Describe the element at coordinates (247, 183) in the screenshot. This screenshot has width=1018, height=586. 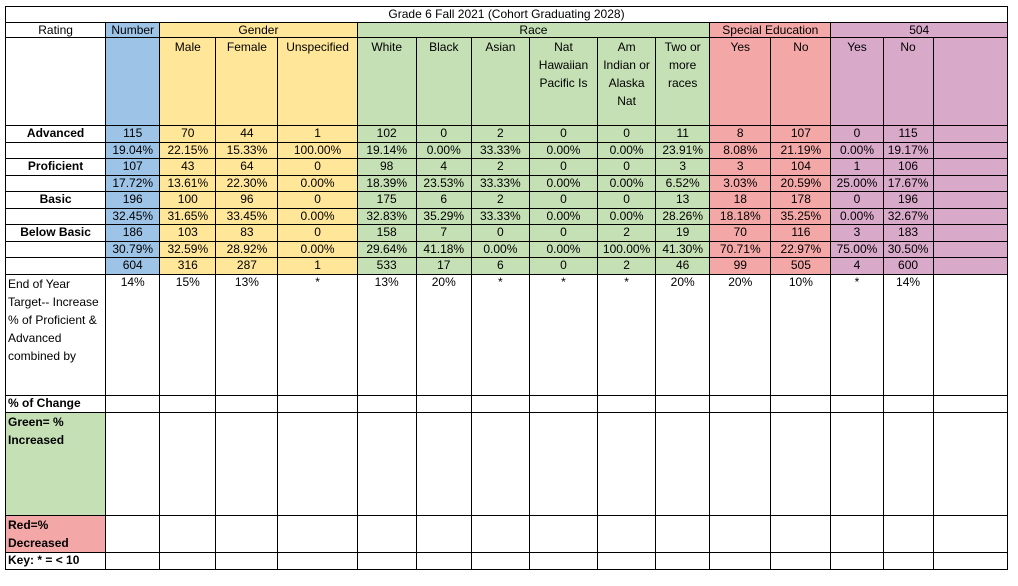
I see `data-cell: 22.30%` at that location.